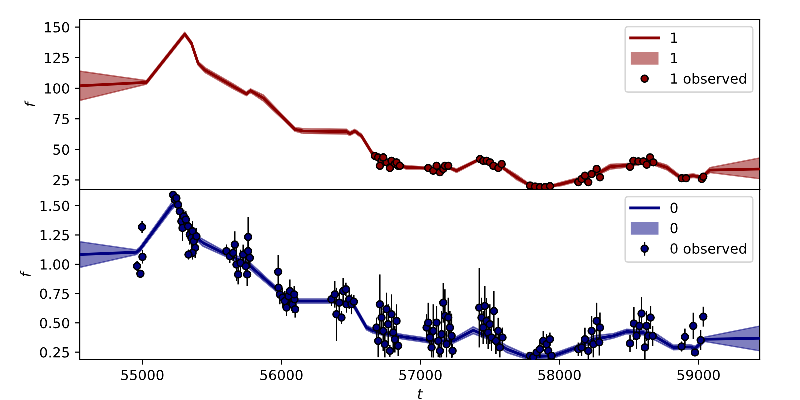  What do you see at coordinates (55, 206) in the screenshot?
I see `y-tick-label: 1.50` at bounding box center [55, 206].